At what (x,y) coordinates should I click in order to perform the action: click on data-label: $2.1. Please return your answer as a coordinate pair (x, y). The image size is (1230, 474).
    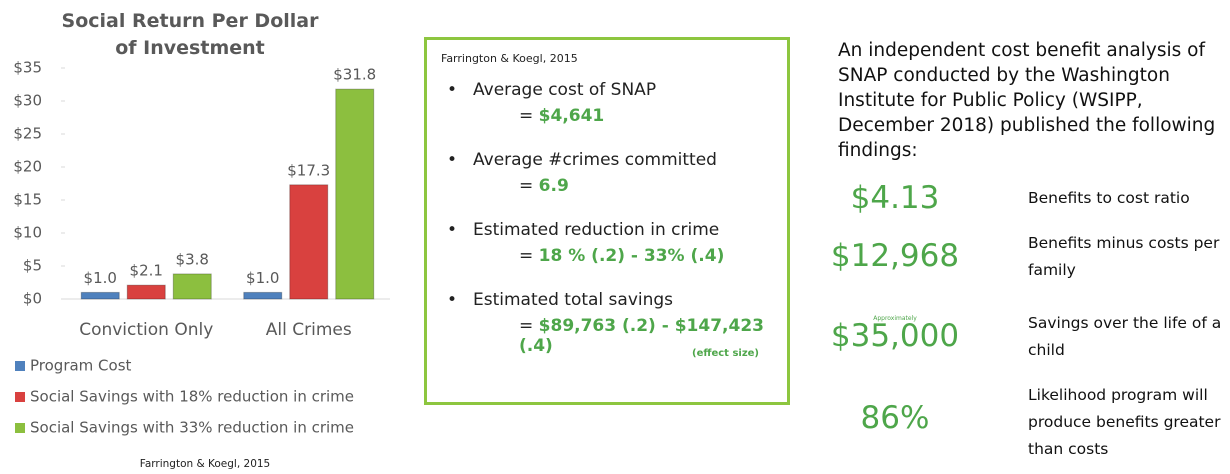
    Looking at the image, I should click on (146, 271).